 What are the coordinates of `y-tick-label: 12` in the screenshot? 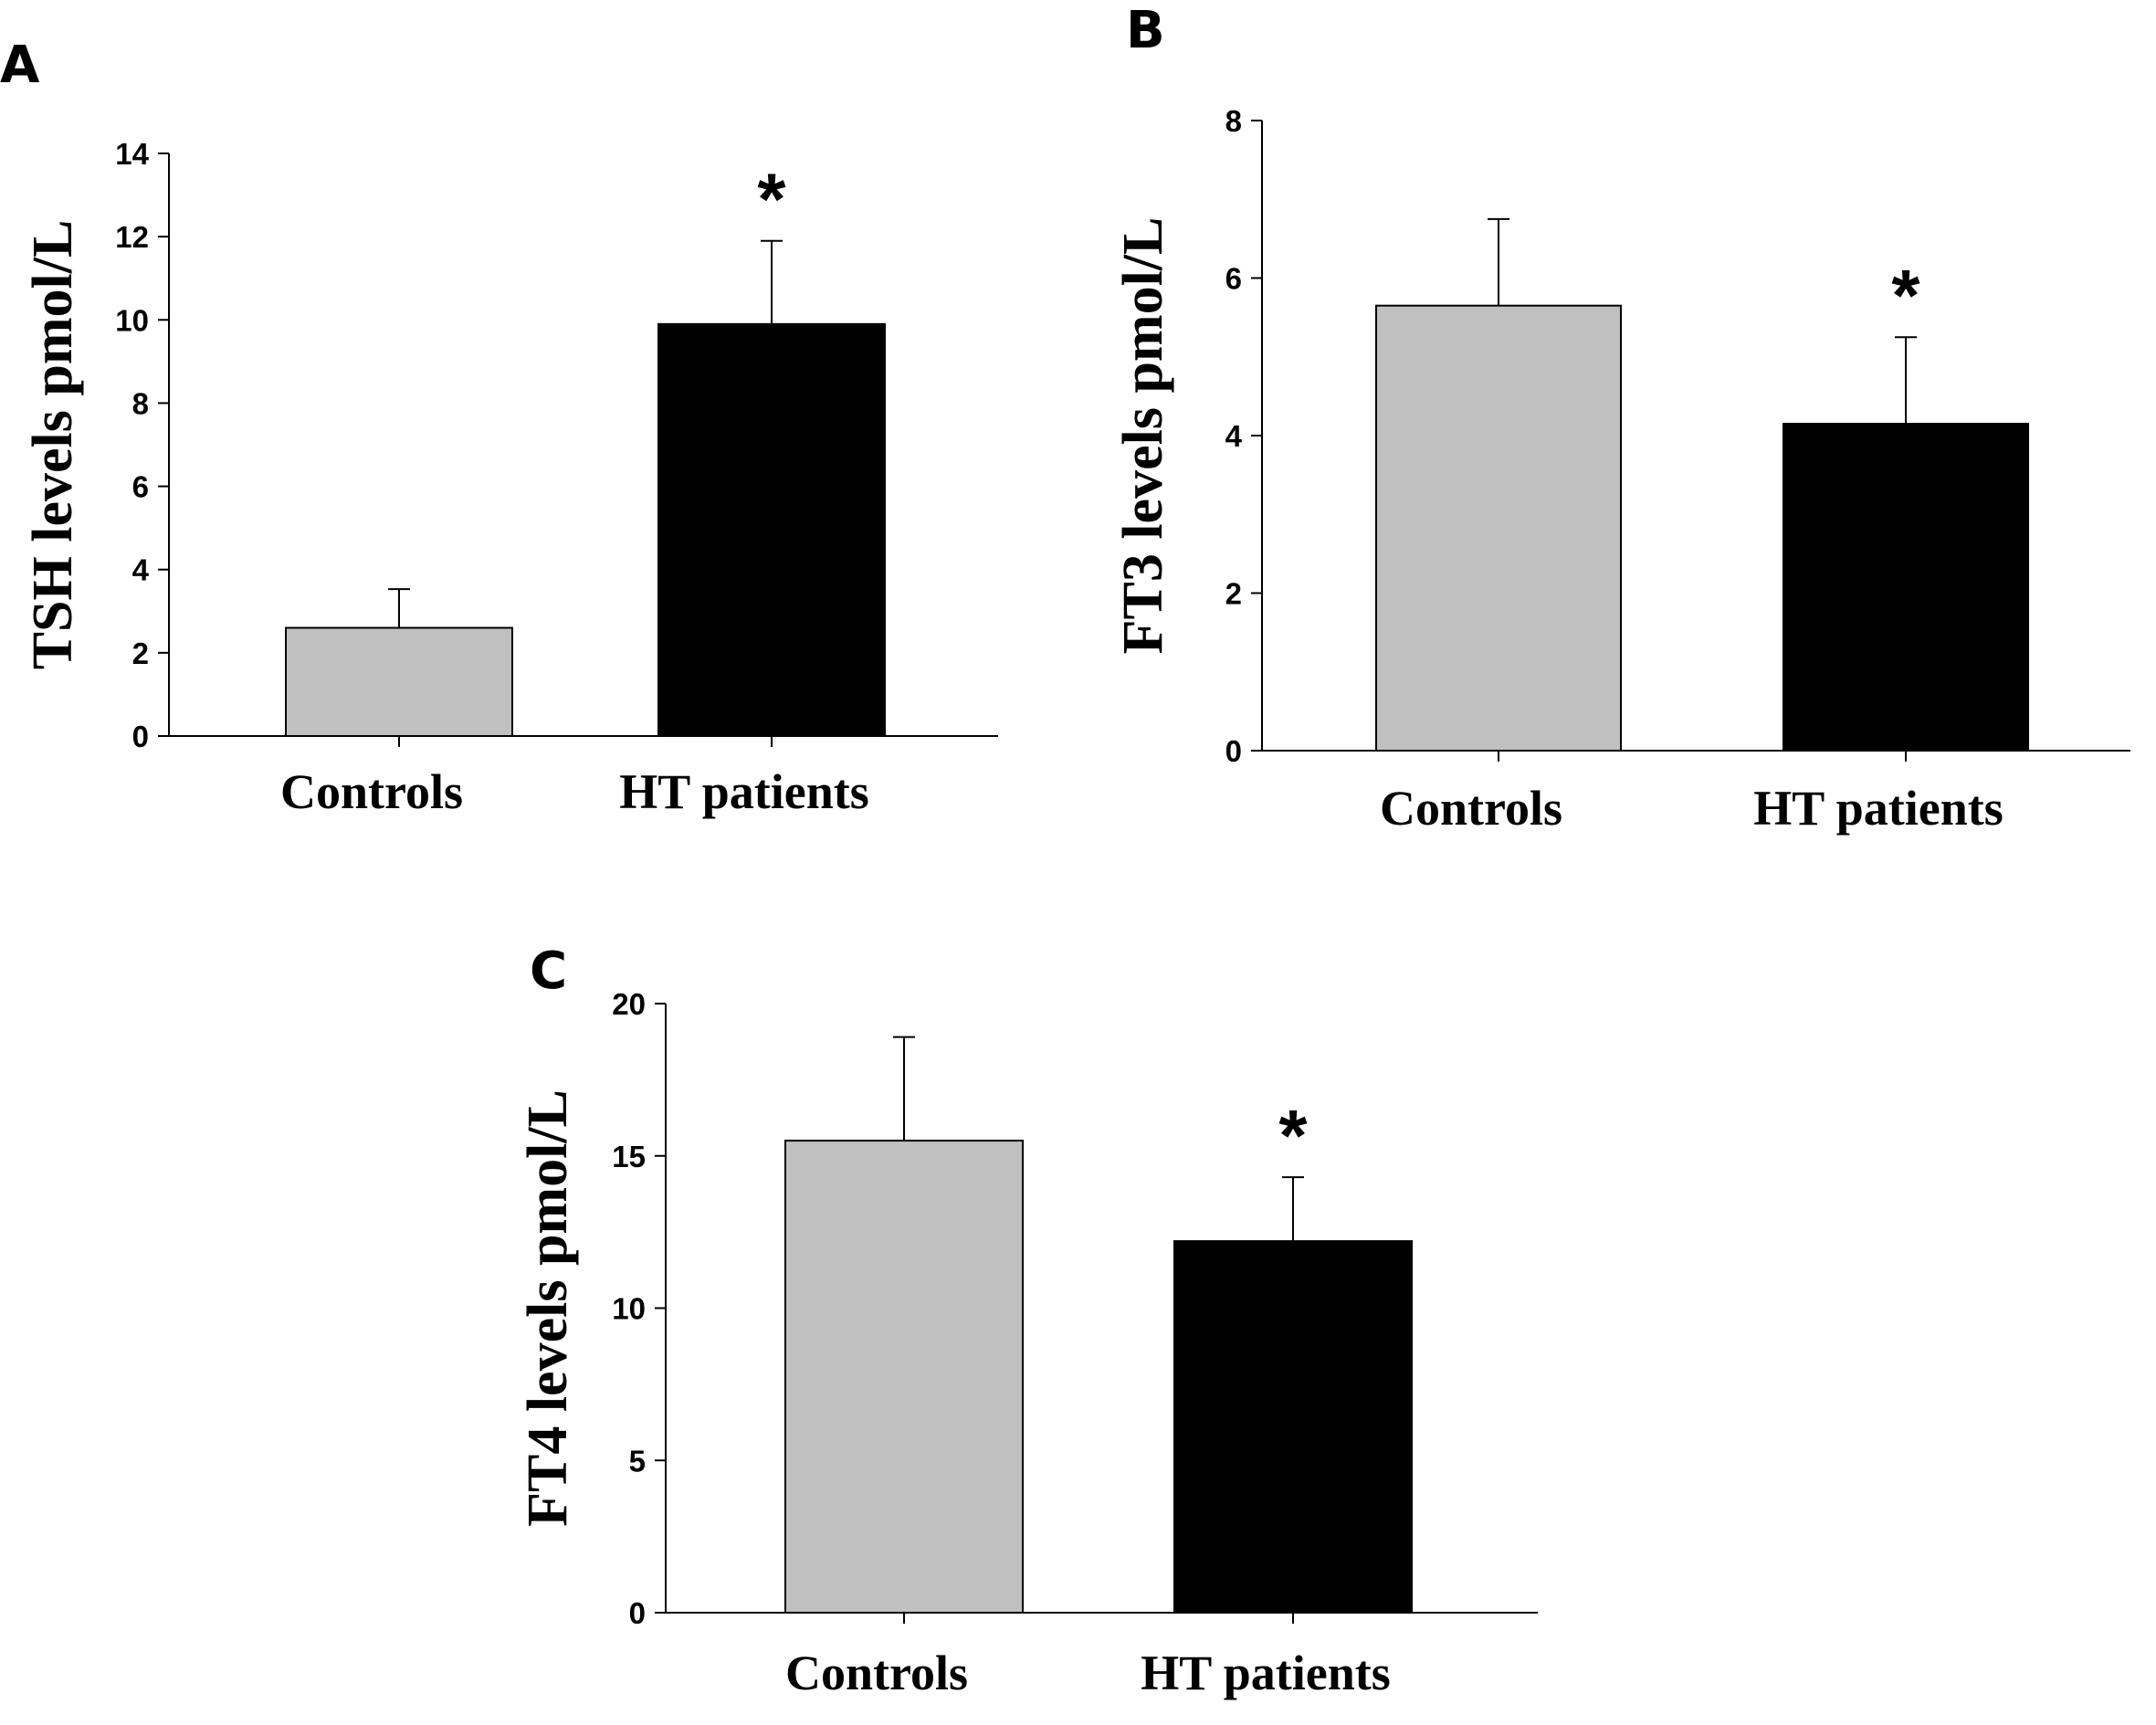 It's located at (132, 237).